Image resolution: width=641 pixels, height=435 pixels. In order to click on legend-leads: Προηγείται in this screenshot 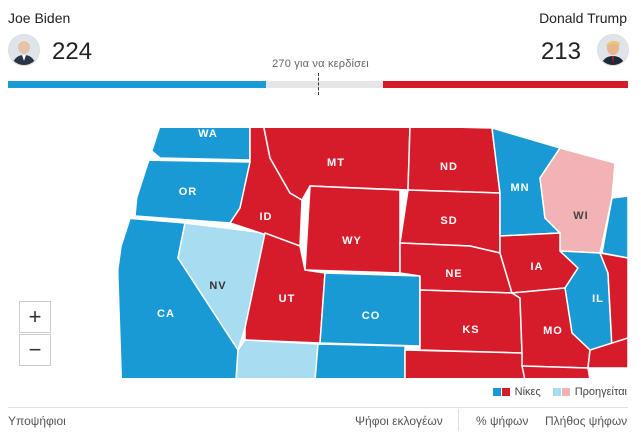, I will do `click(589, 392)`.